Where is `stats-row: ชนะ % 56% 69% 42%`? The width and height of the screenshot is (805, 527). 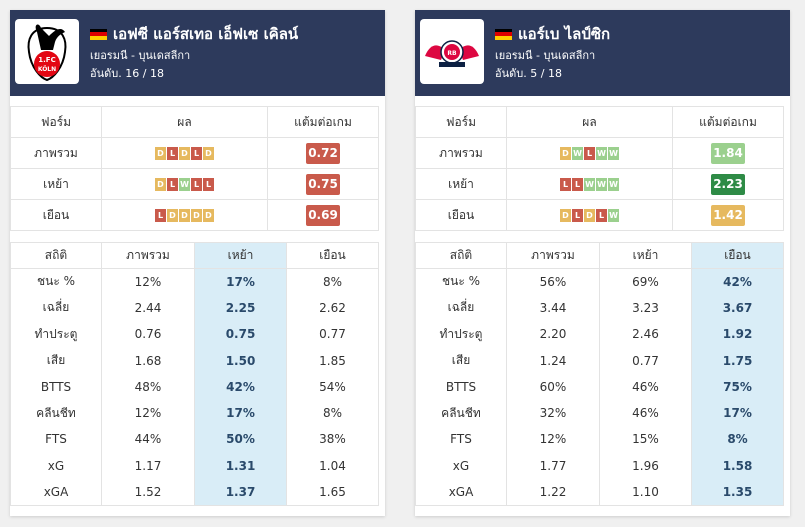
stats-row: ชนะ % 56% 69% 42% is located at coordinates (599, 281).